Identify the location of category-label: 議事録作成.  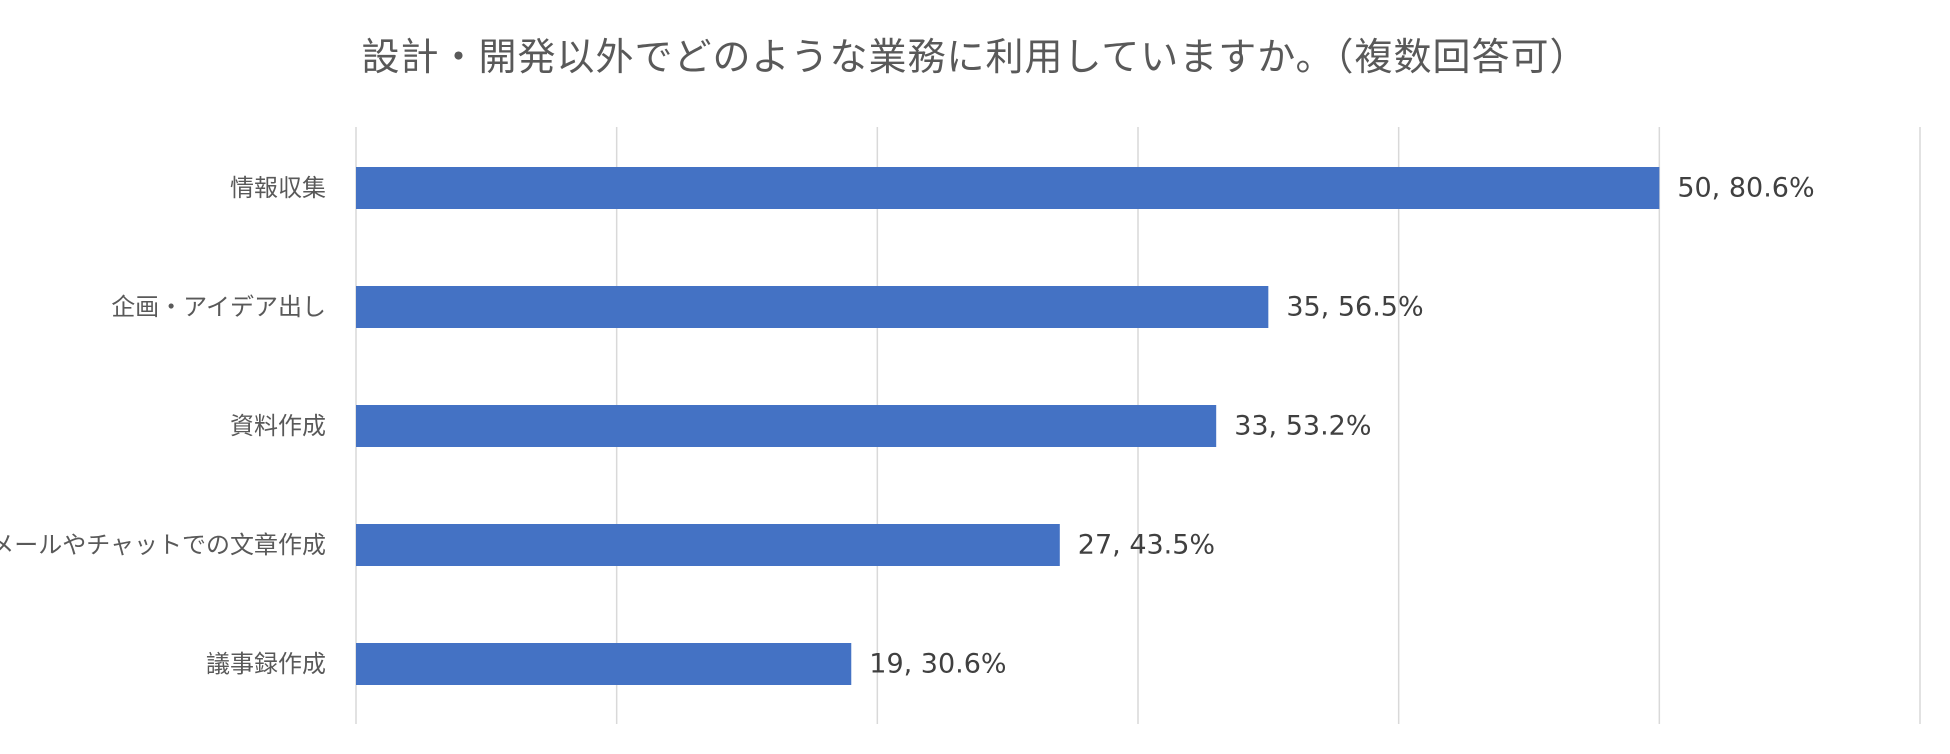
(266, 664).